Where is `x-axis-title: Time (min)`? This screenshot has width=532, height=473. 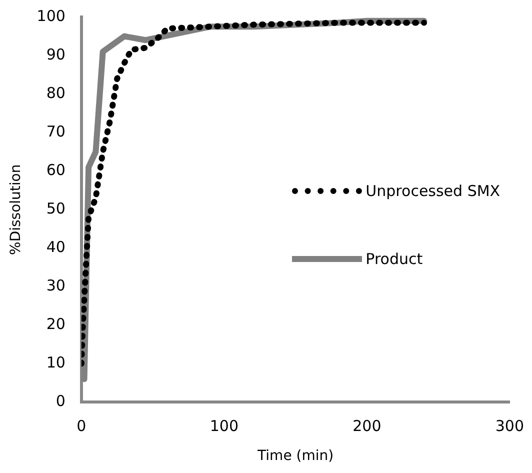
x-axis-title: Time (min) is located at coordinates (295, 456).